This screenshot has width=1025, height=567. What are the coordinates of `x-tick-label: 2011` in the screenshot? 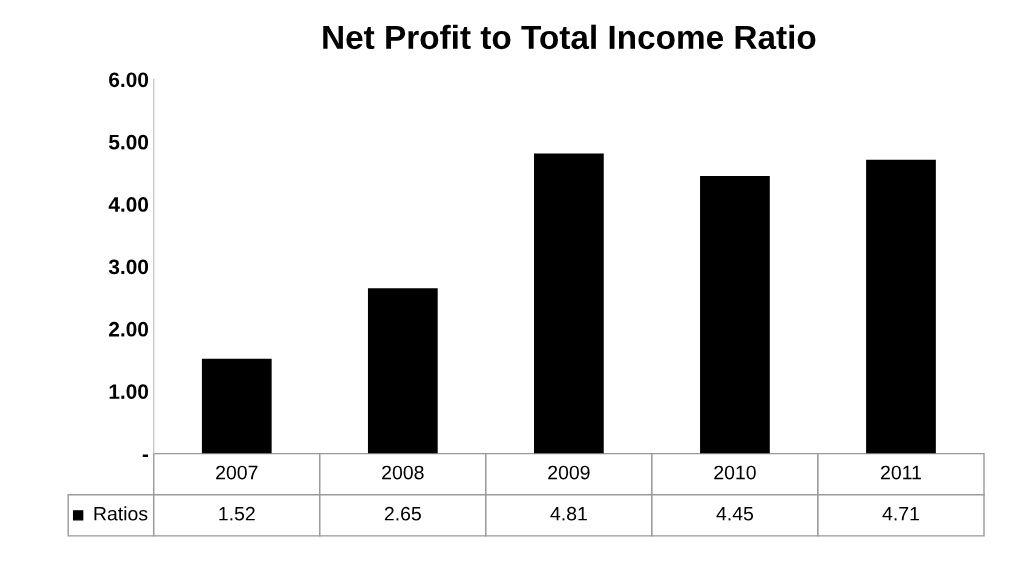 It's located at (901, 472).